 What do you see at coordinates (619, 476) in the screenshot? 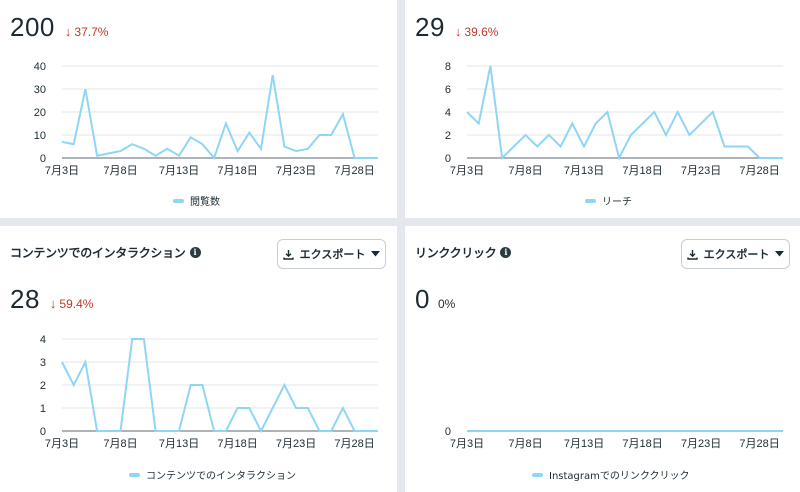
I see `link-clicks-legend-label: Instagramでのリンククリック` at bounding box center [619, 476].